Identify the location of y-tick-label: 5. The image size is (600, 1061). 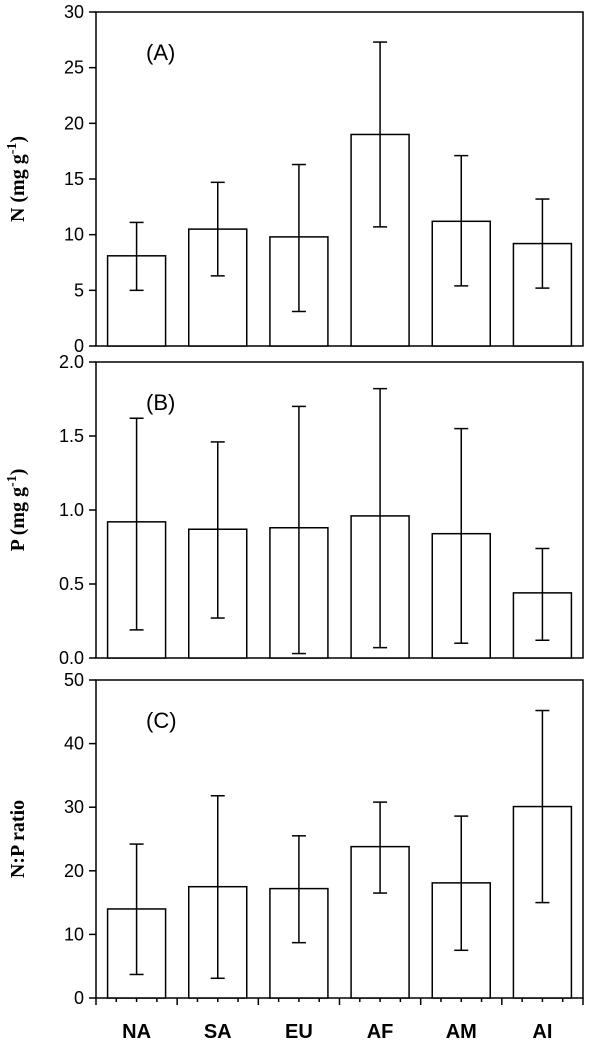
(79, 290).